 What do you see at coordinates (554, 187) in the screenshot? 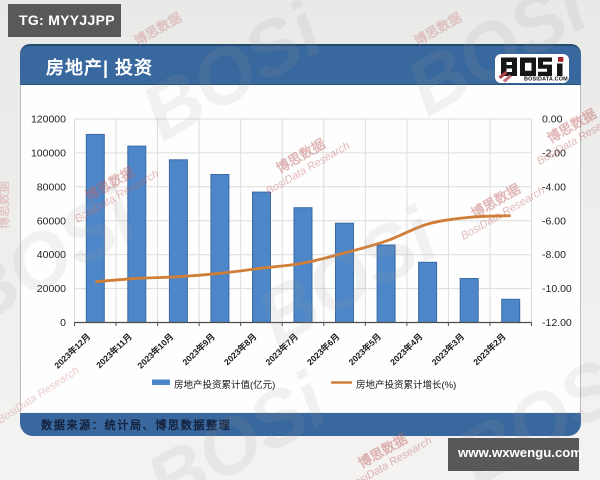
I see `svg-text: -4.00` at bounding box center [554, 187].